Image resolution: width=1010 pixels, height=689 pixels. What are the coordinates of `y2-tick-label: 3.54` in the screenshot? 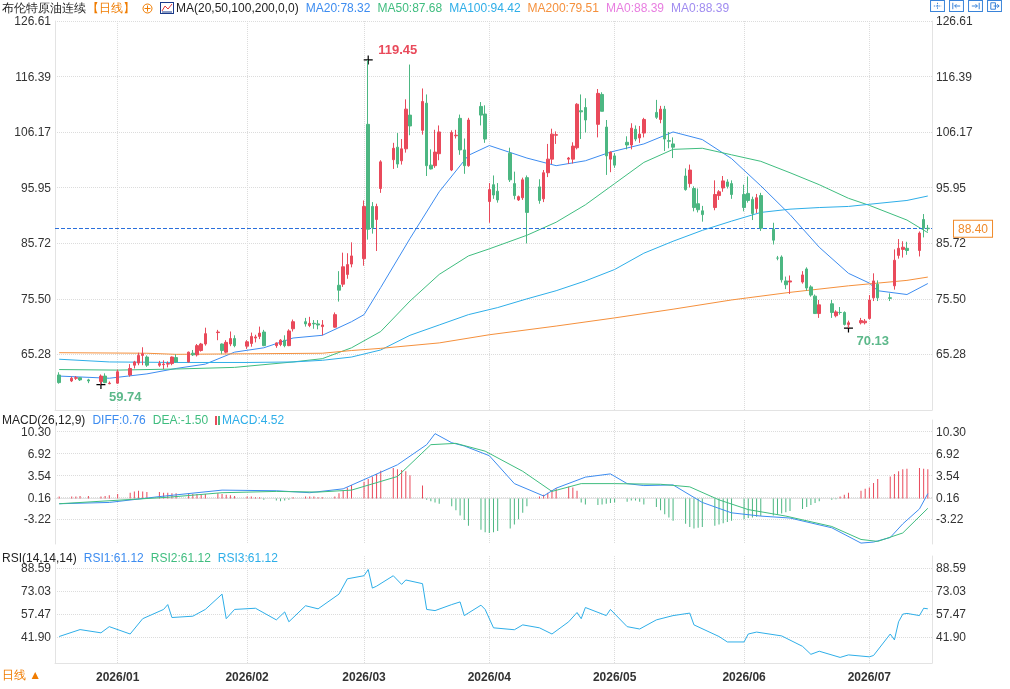 It's located at (948, 475).